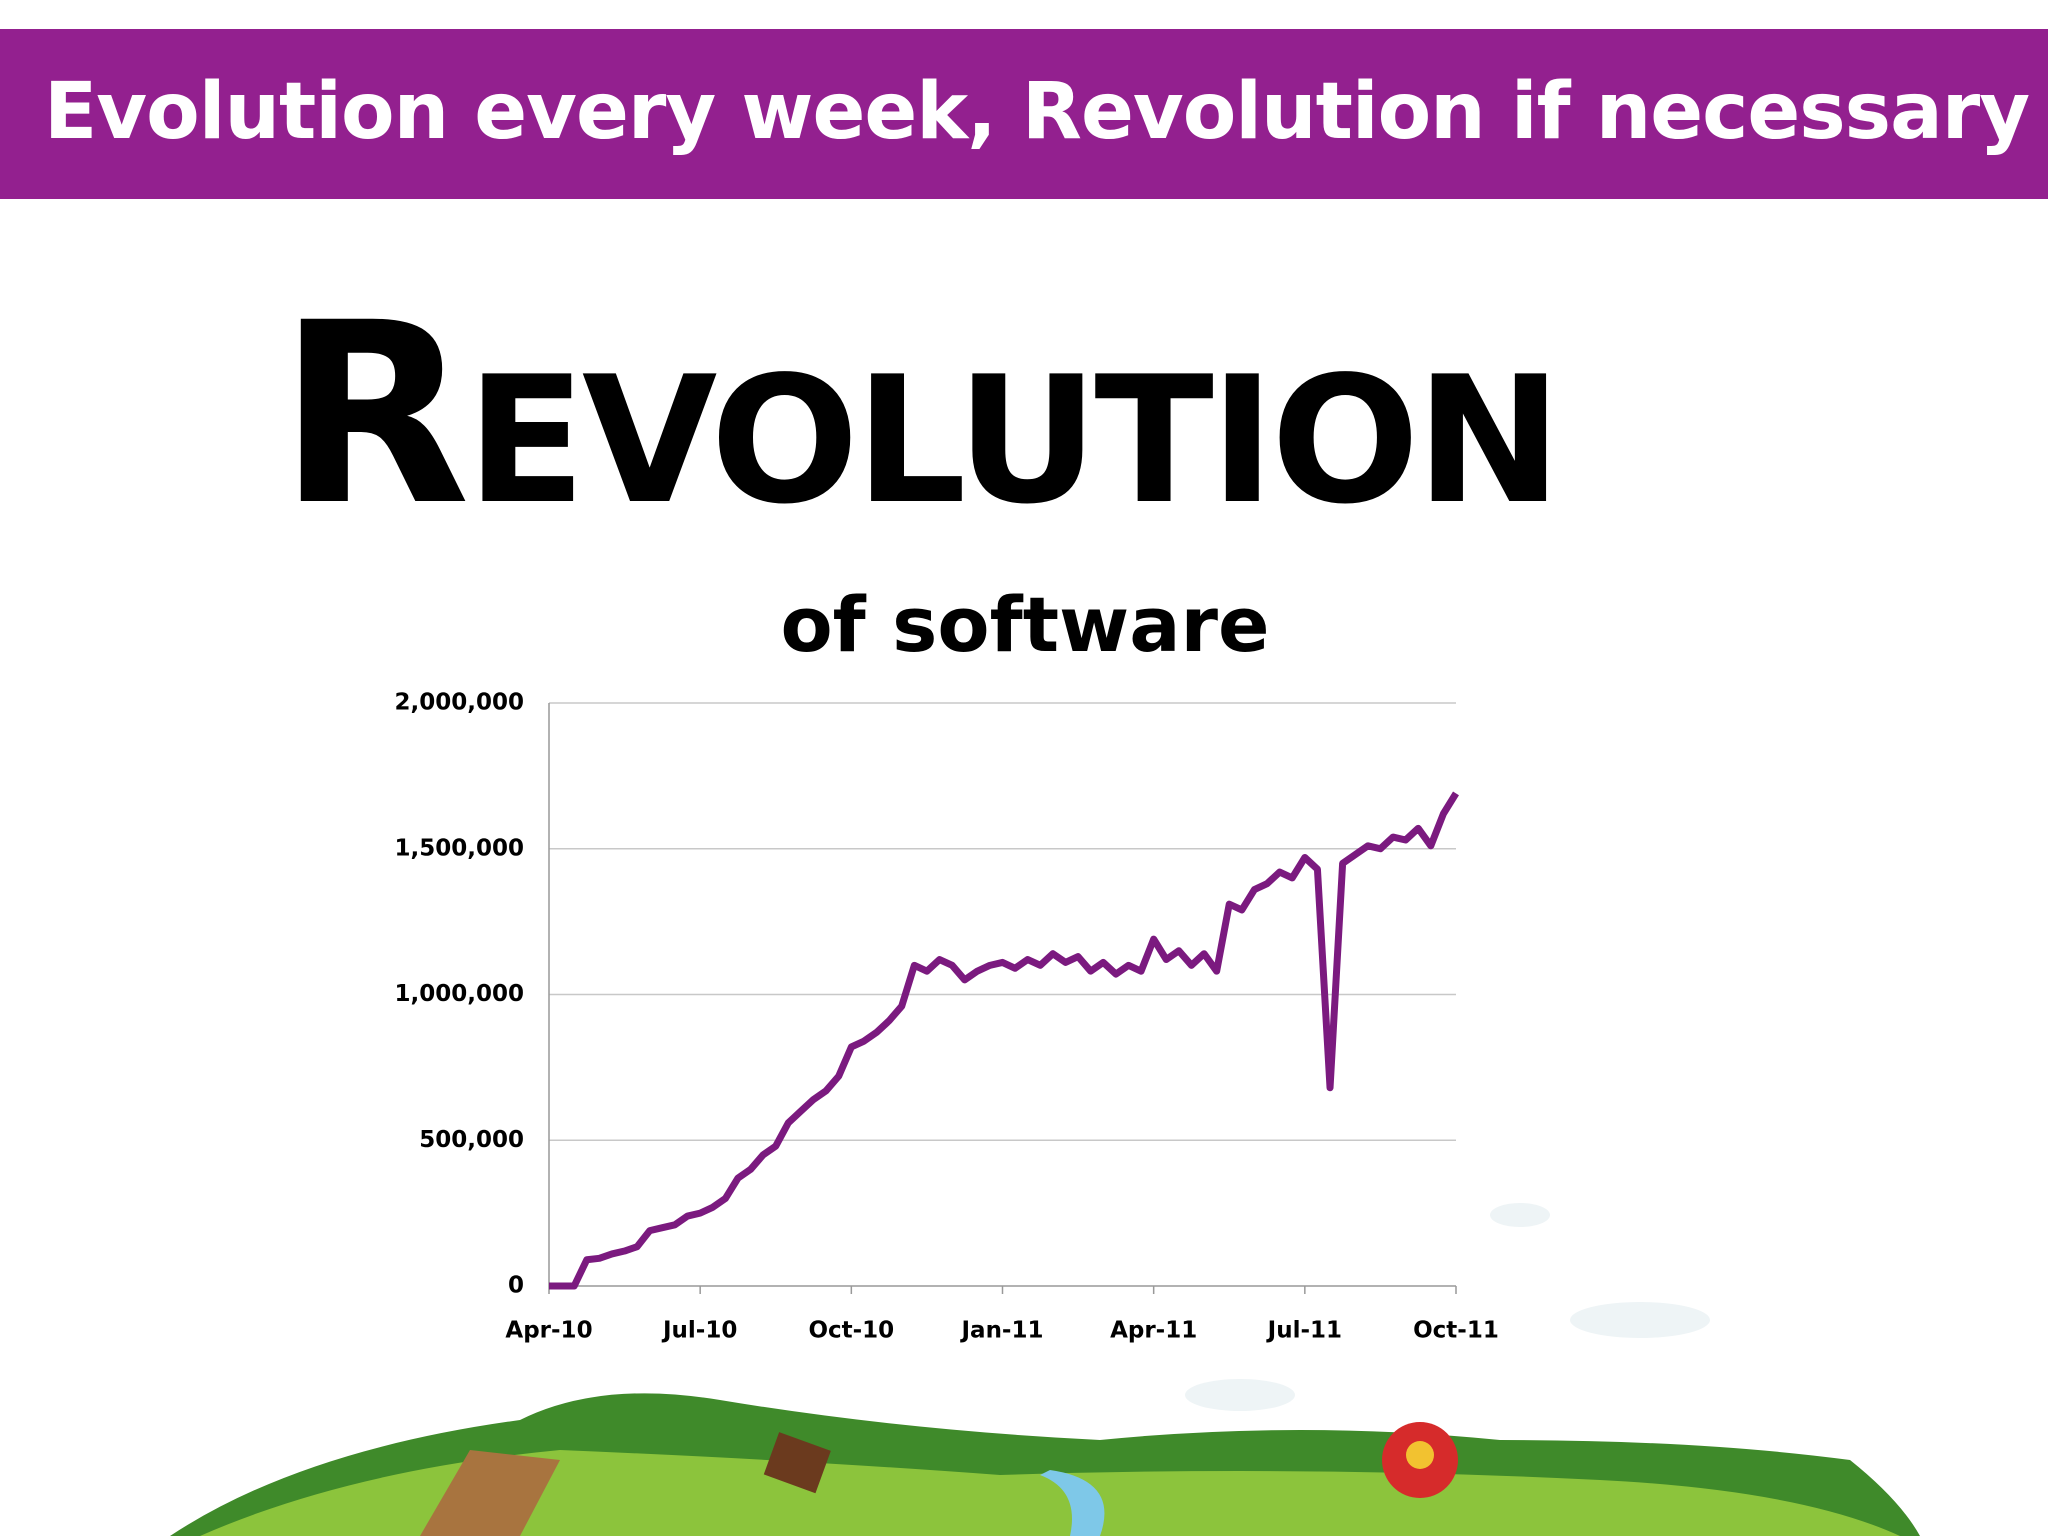 This screenshot has width=2048, height=1536. What do you see at coordinates (1304, 1331) in the screenshot?
I see `x-tick-label: Jul-11` at bounding box center [1304, 1331].